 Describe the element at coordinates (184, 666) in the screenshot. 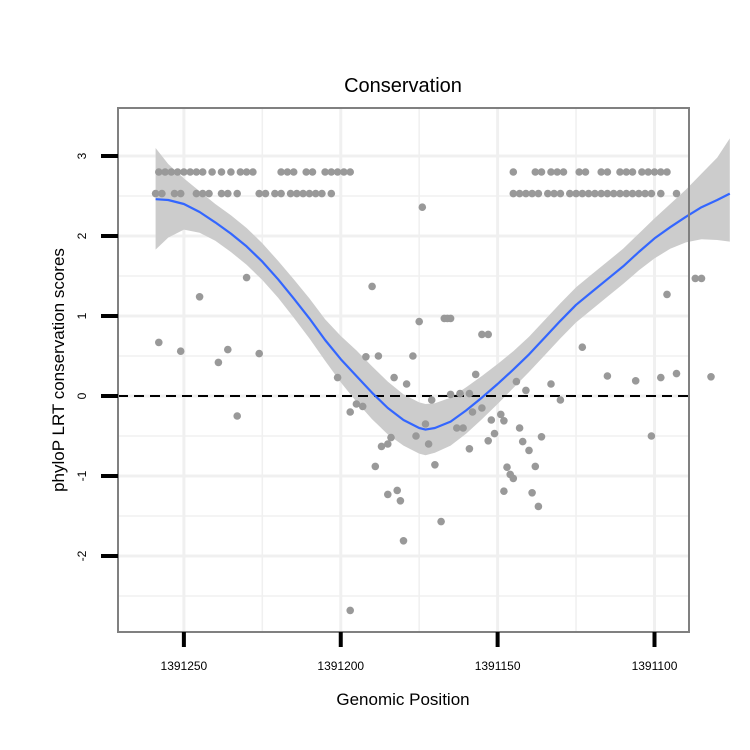

I see `x-tick-label: 1391250` at that location.